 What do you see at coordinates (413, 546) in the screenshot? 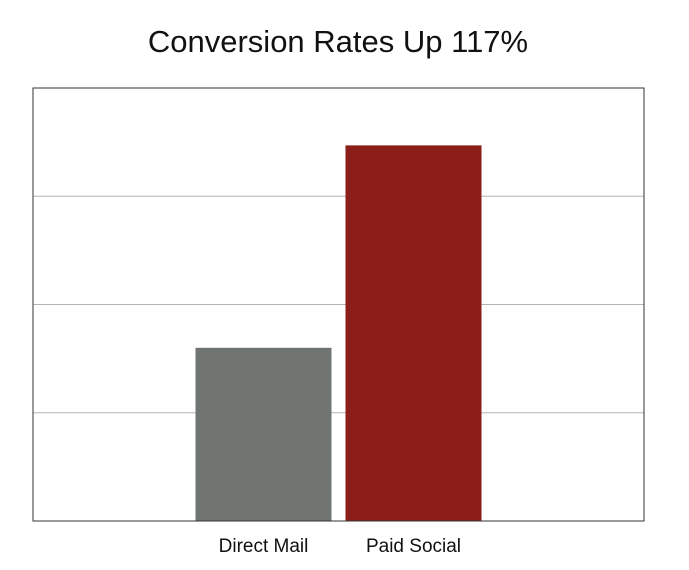
I see `x-tick-label: Paid Social` at bounding box center [413, 546].